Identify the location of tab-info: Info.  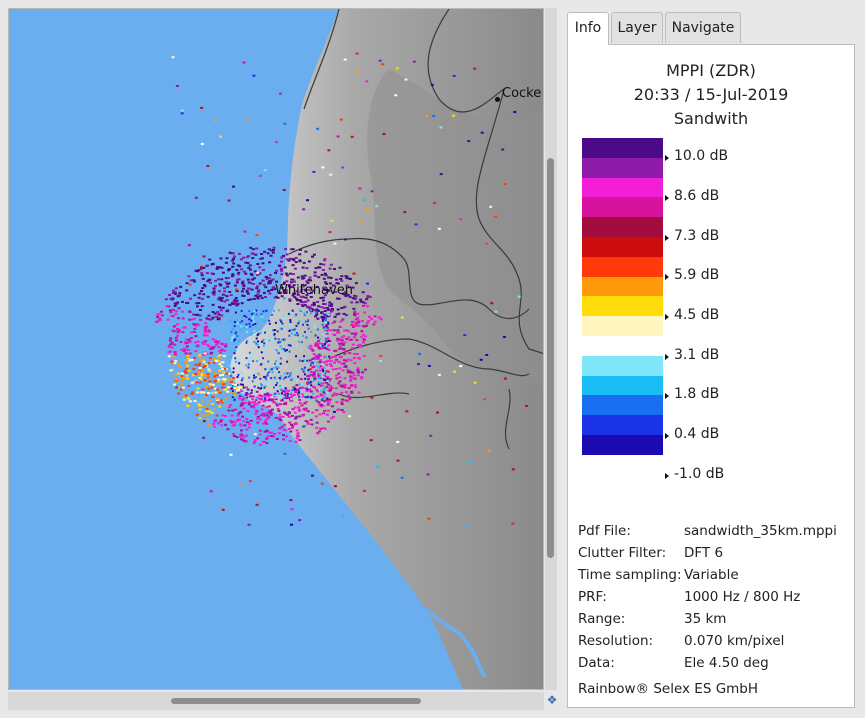
(588, 28).